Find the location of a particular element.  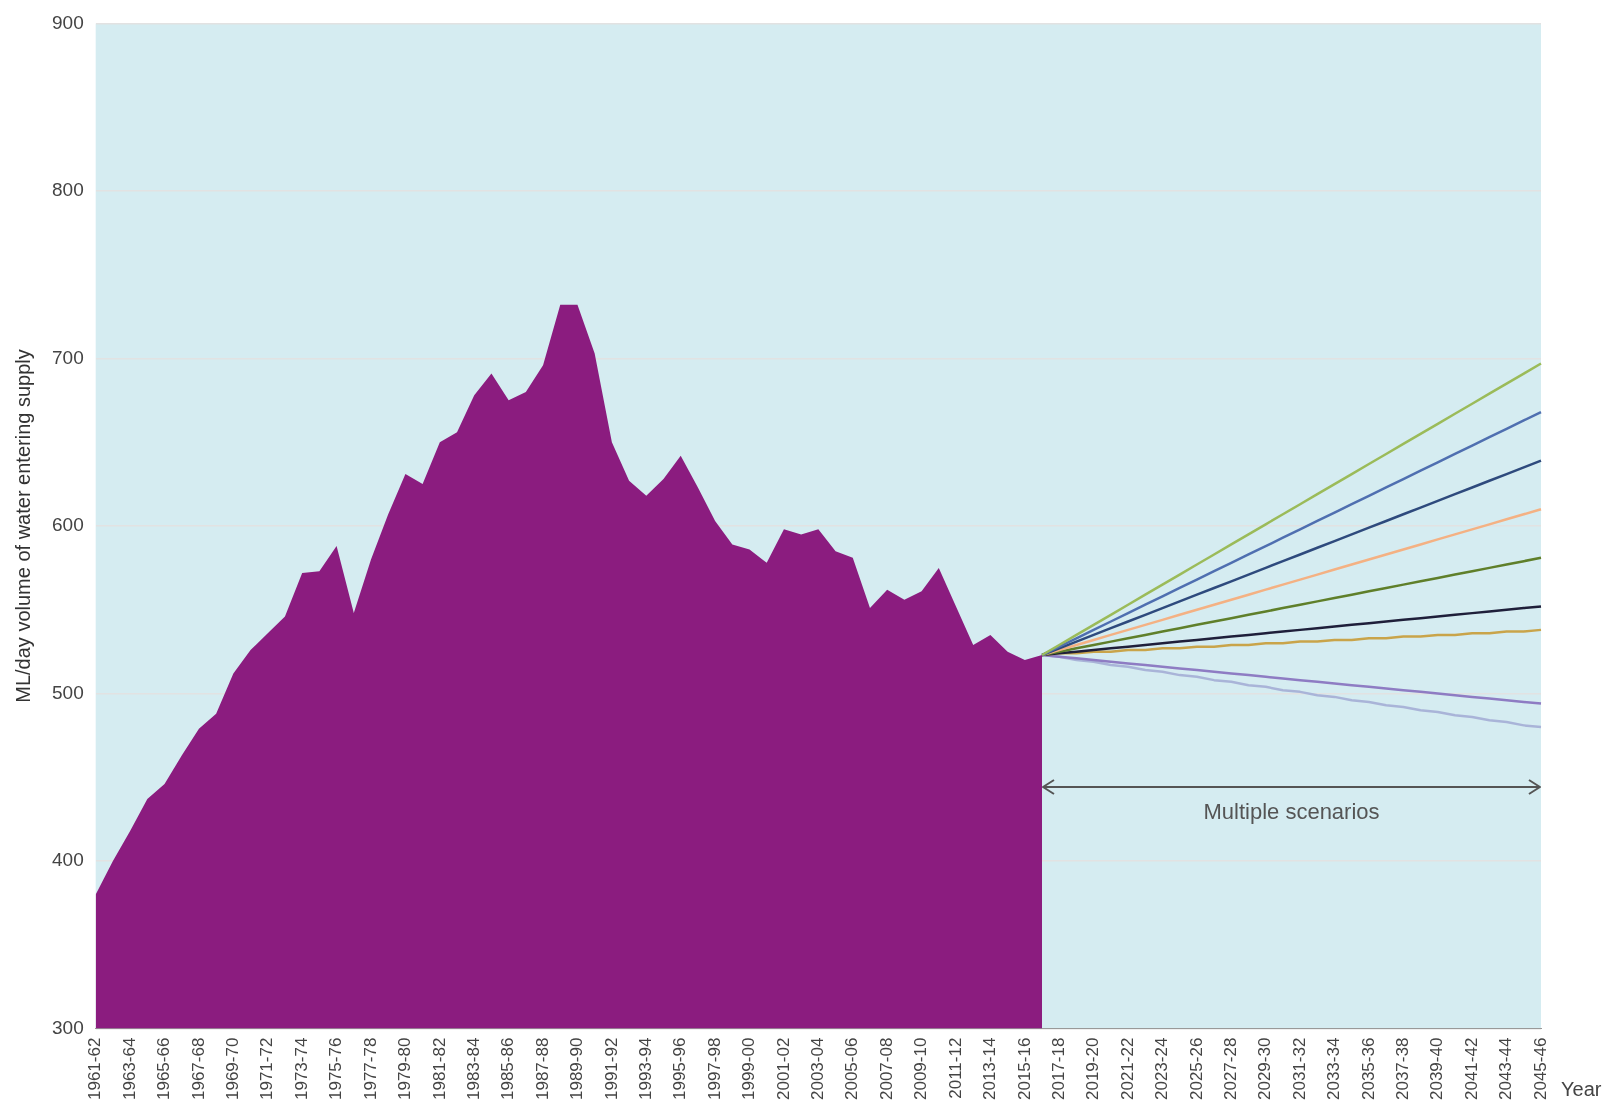

x-tick-label: 1973-74 is located at coordinates (301, 1068).